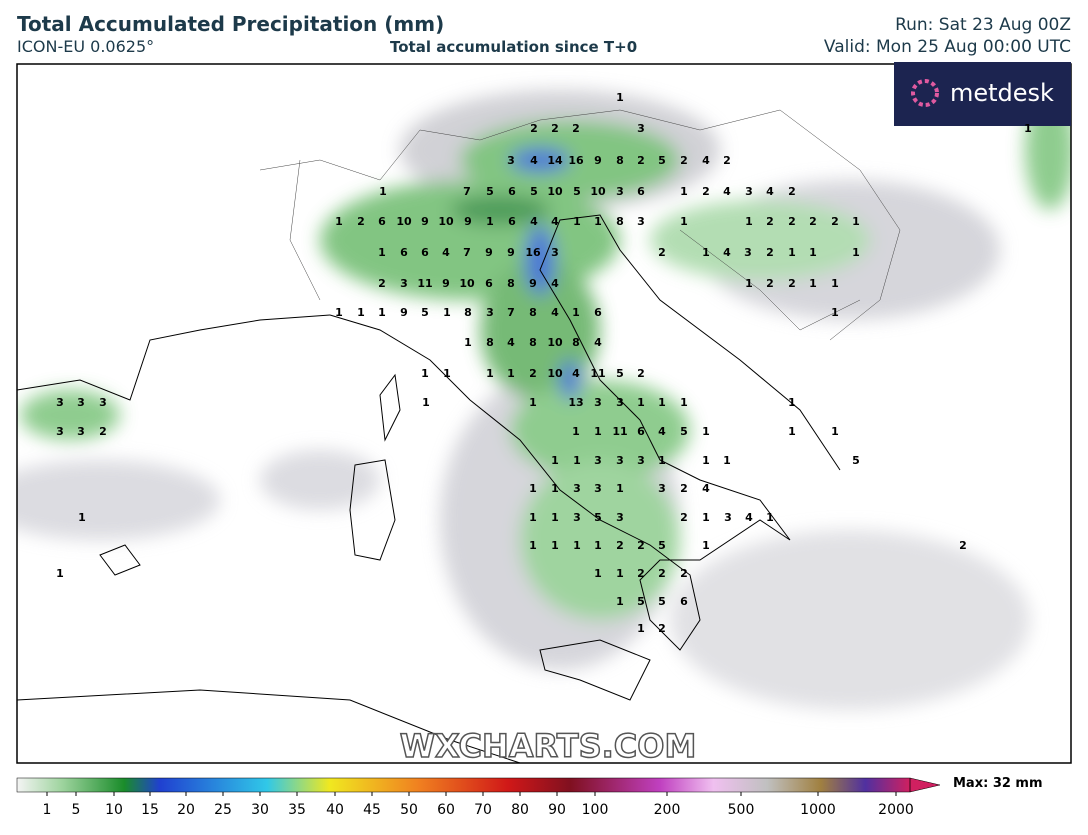  I want to click on valid: Valid: Mon 25 Aug 00:00 UTC, so click(947, 47).